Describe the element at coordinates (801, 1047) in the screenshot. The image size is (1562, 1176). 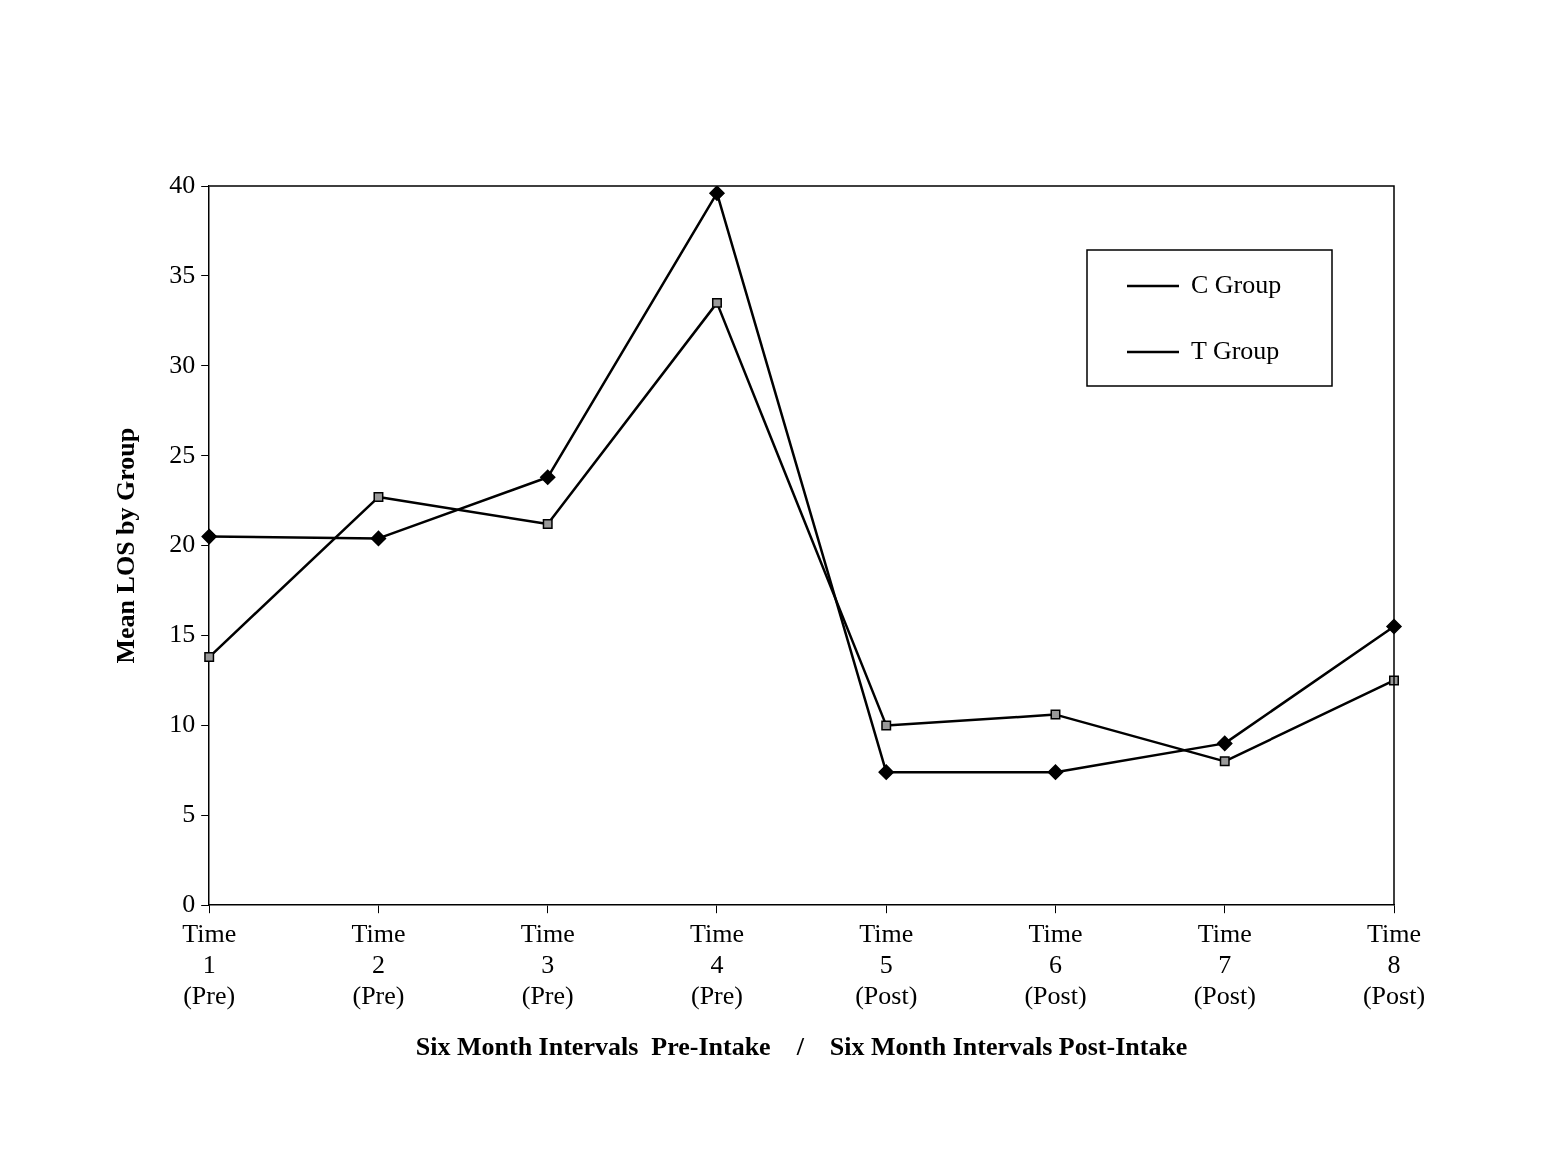
I see `x-axis-title: Six Month Intervals Pre-Intake / Six Month Intervals Post-Intake` at that location.